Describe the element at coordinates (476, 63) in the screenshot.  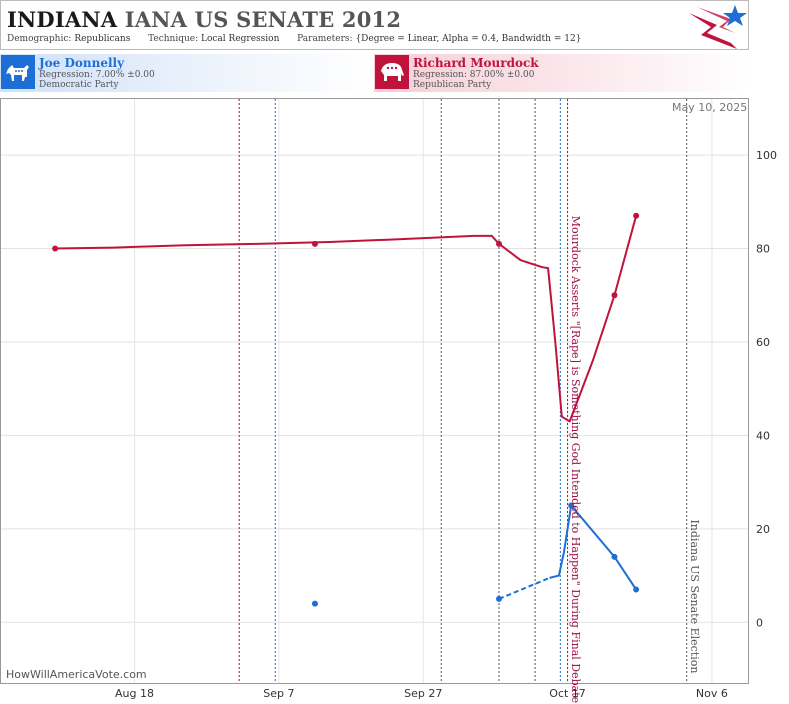
I see `rep-candidate-name: Richard Mourdock` at that location.